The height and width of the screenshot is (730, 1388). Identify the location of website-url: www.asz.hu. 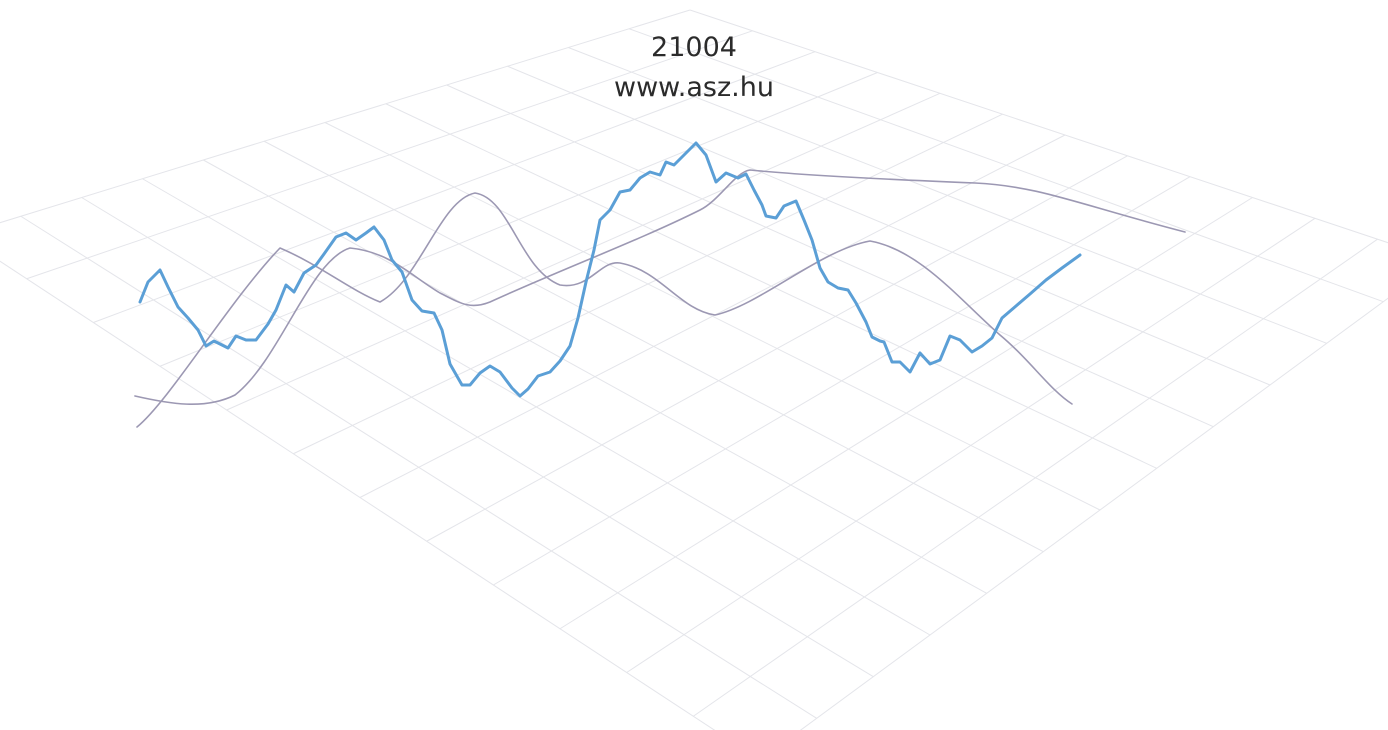
(694, 87).